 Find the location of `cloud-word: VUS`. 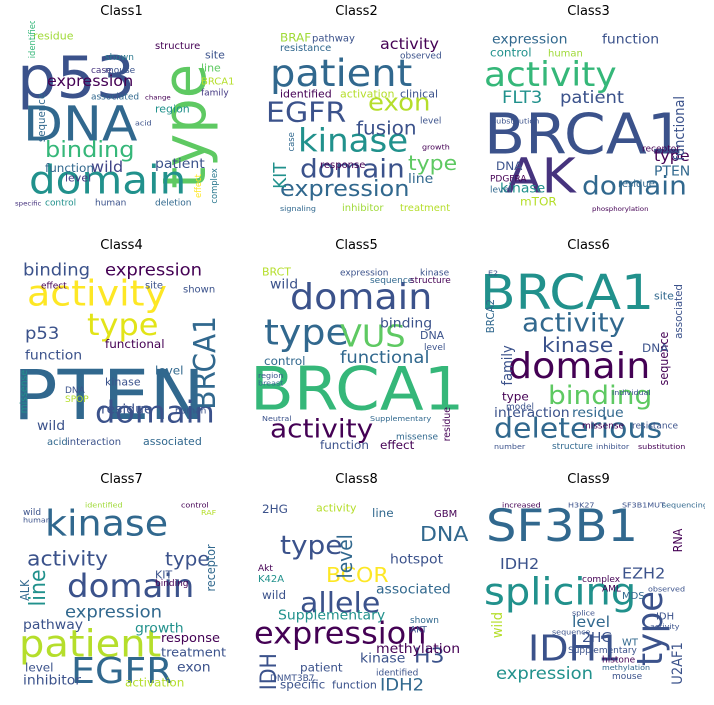

cloud-word: VUS is located at coordinates (373, 336).